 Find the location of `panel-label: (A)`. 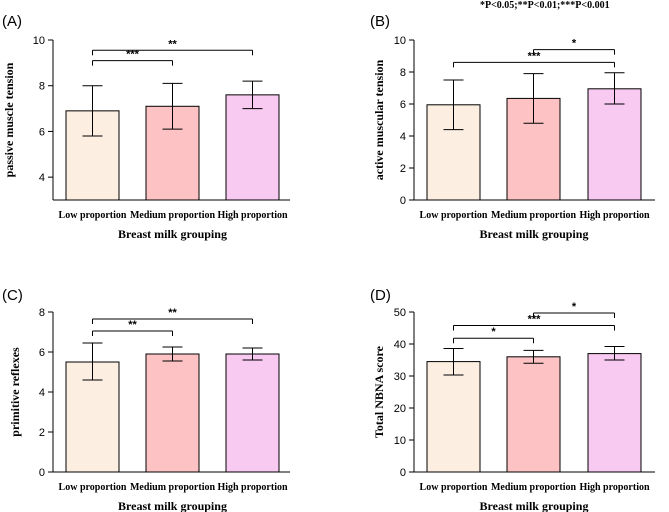

panel-label: (A) is located at coordinates (12, 21).